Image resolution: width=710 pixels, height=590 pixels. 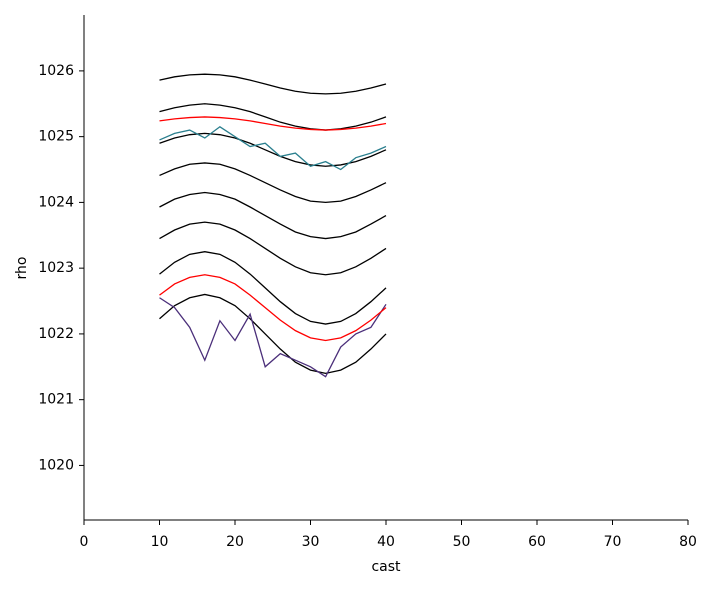 What do you see at coordinates (462, 542) in the screenshot?
I see `x-tick-label: 50` at bounding box center [462, 542].